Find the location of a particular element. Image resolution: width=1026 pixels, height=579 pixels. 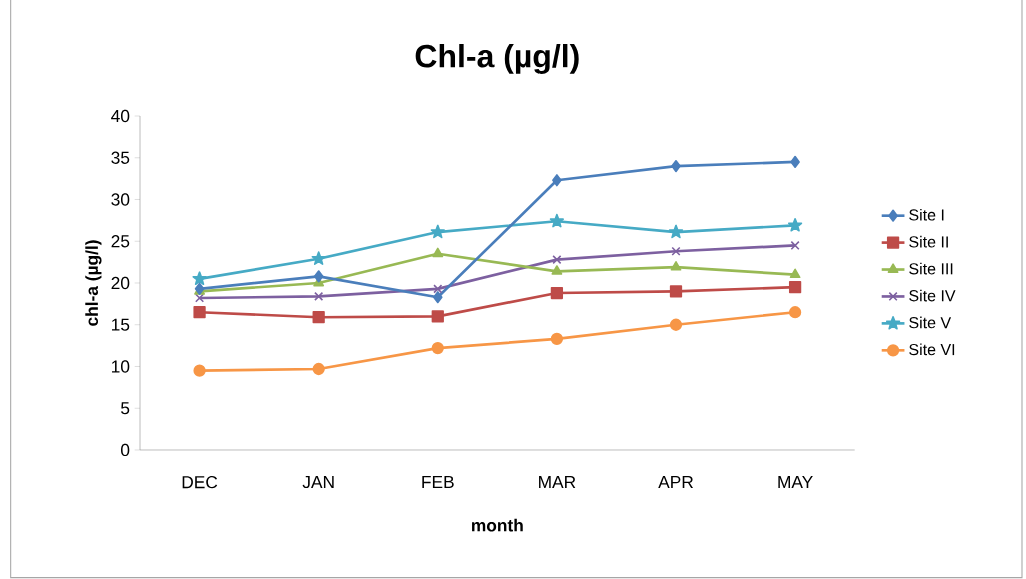

y-tick-label: 0 is located at coordinates (125, 450).